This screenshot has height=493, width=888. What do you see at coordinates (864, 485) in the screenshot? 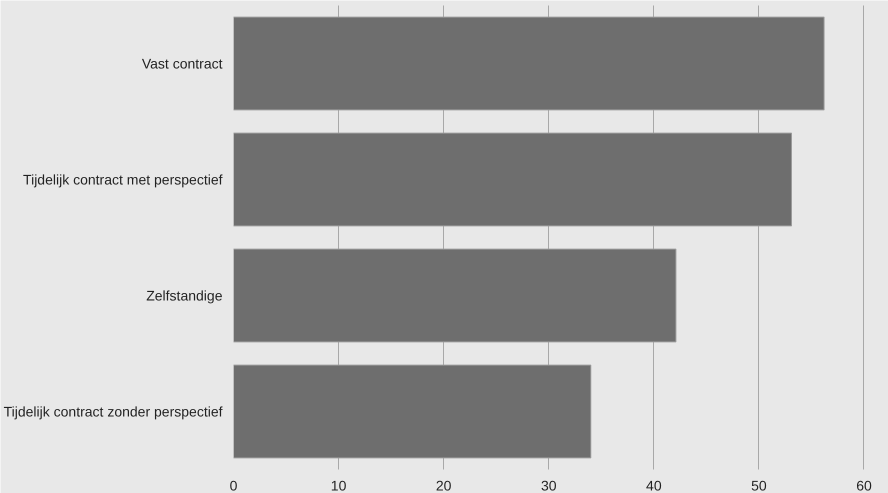
I see `x-tick-label: 60` at bounding box center [864, 485].